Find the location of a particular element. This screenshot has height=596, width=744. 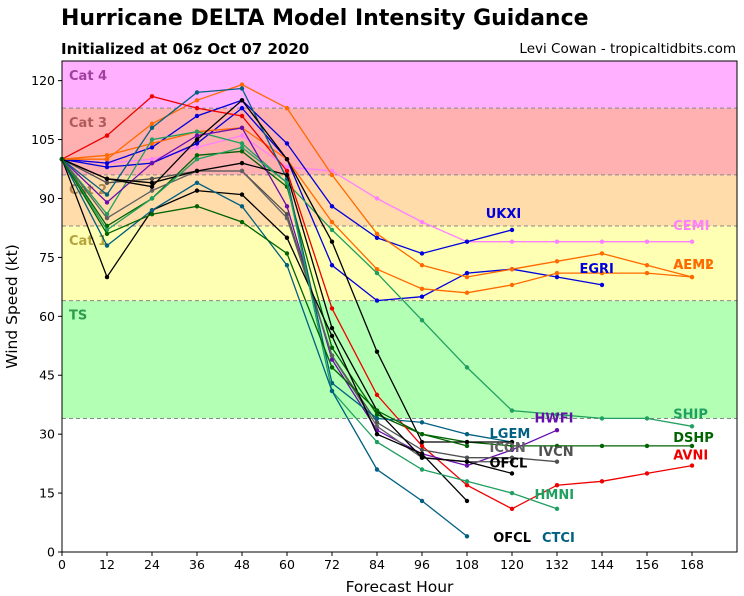

x-tick-label: 12 is located at coordinates (107, 564).